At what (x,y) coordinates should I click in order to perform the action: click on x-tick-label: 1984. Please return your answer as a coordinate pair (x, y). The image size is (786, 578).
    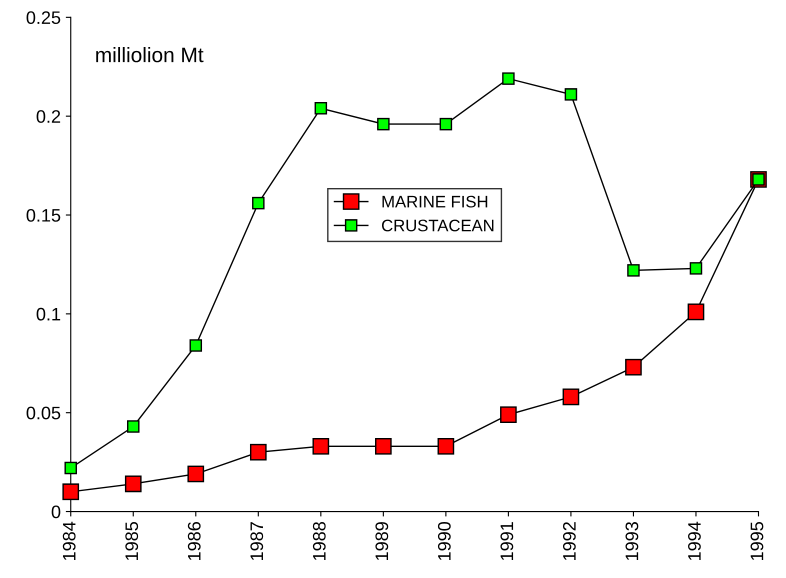
    Looking at the image, I should click on (69, 541).